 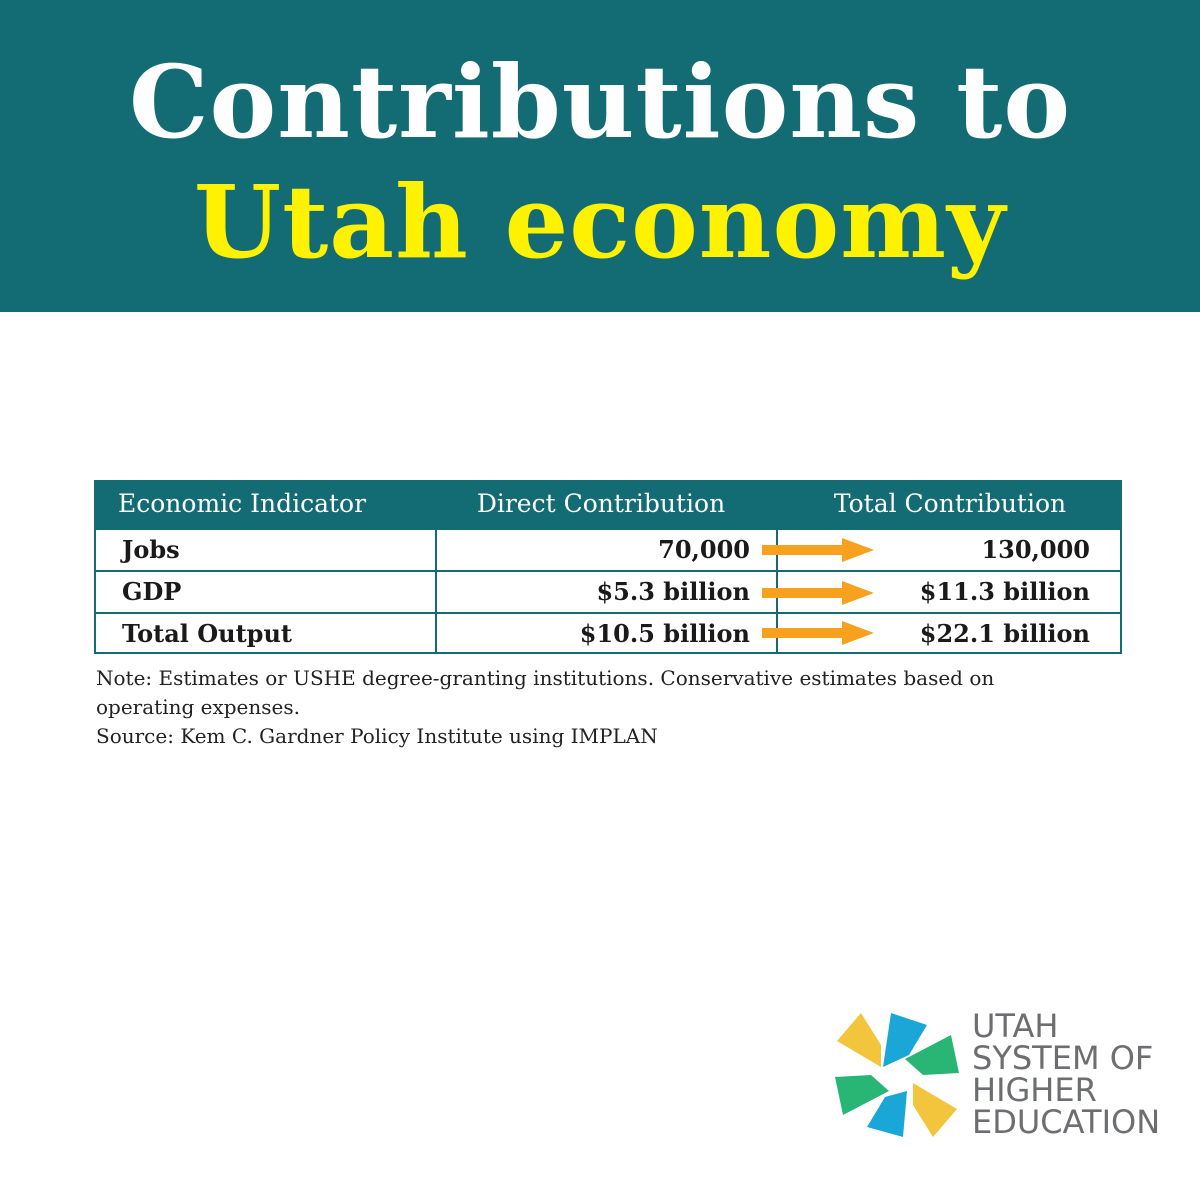 I want to click on direct-cell: $10.5 billion, so click(x=664, y=633).